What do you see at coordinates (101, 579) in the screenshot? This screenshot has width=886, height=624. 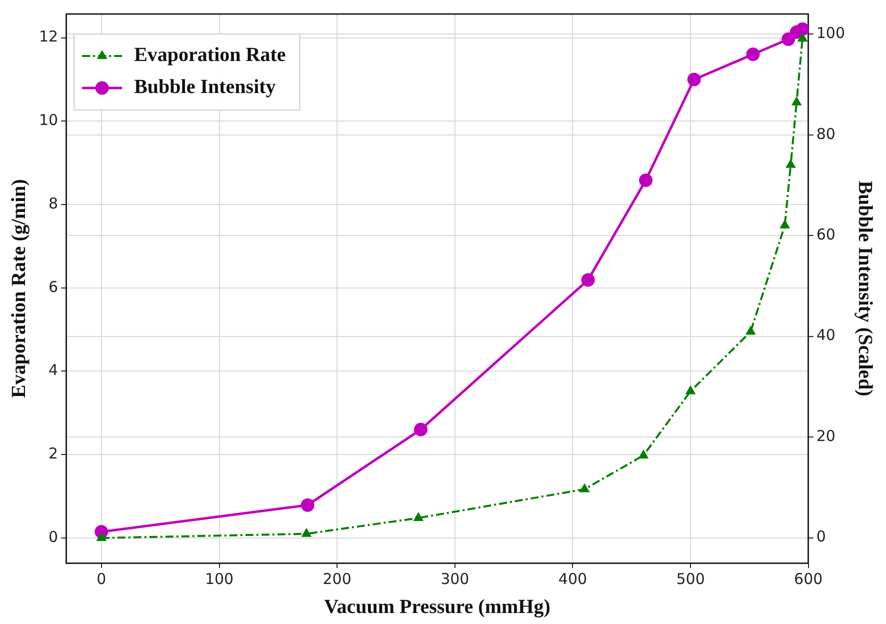 I see `x-tick-label: 0` at bounding box center [101, 579].